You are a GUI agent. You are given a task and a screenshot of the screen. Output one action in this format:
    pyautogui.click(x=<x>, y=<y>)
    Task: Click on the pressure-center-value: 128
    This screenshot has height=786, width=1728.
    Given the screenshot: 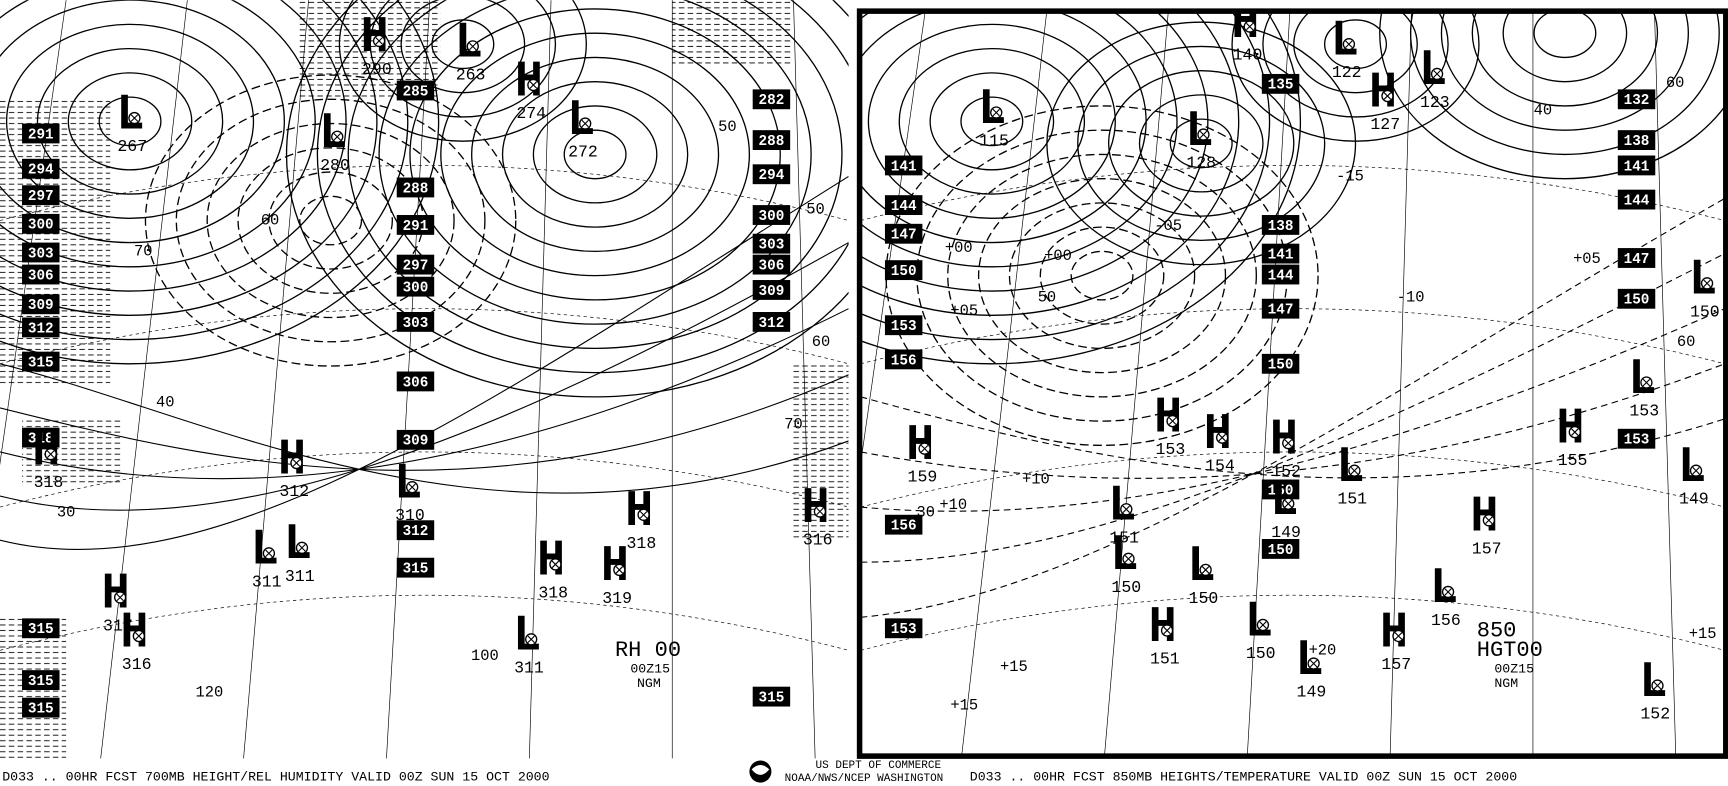 What is the action you would take?
    pyautogui.click(x=1201, y=163)
    